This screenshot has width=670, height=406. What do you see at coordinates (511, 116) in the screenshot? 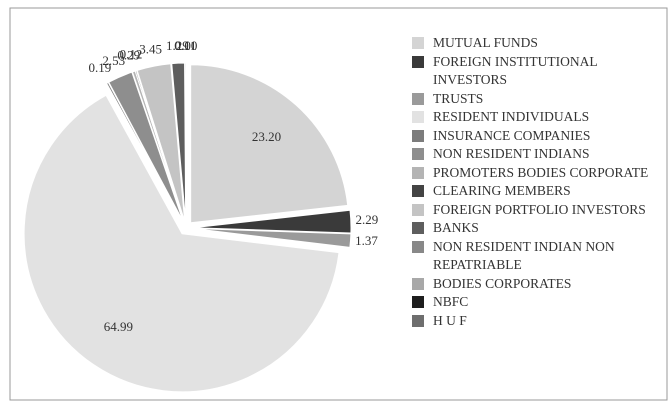
I see `legend-label: RESIDENT INDIVIDUALS` at bounding box center [511, 116].